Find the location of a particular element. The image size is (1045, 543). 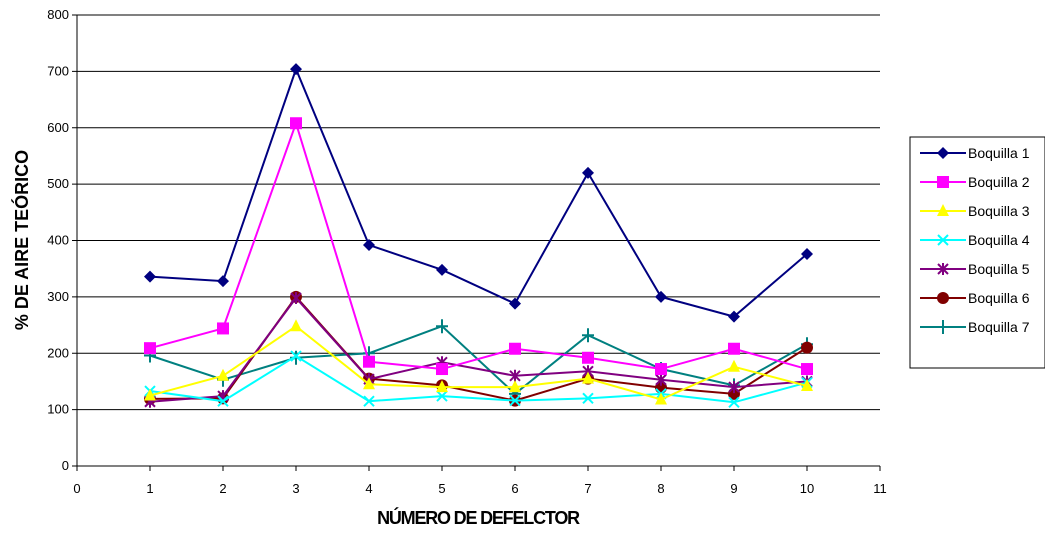

x-tick-label: 10 is located at coordinates (807, 488).